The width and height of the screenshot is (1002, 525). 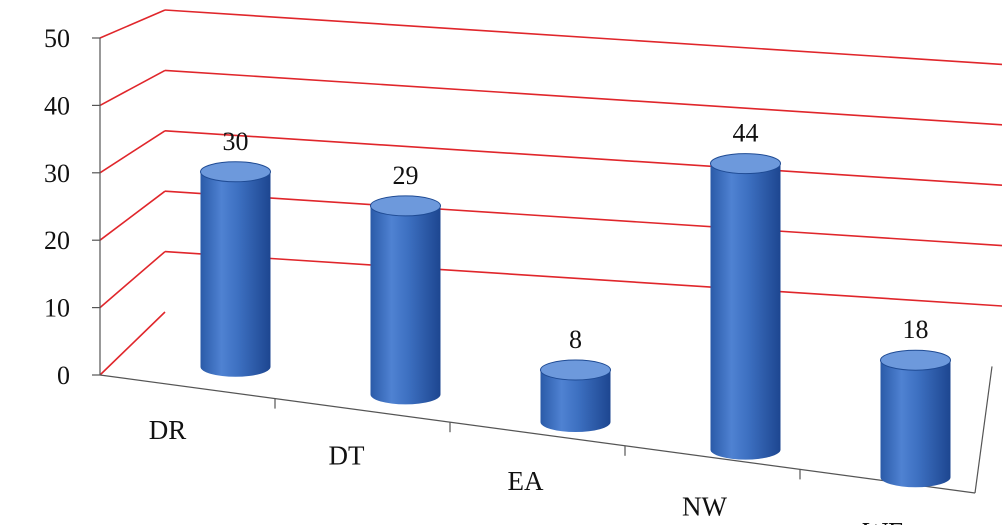 What do you see at coordinates (526, 481) in the screenshot?
I see `category-label: EA` at bounding box center [526, 481].